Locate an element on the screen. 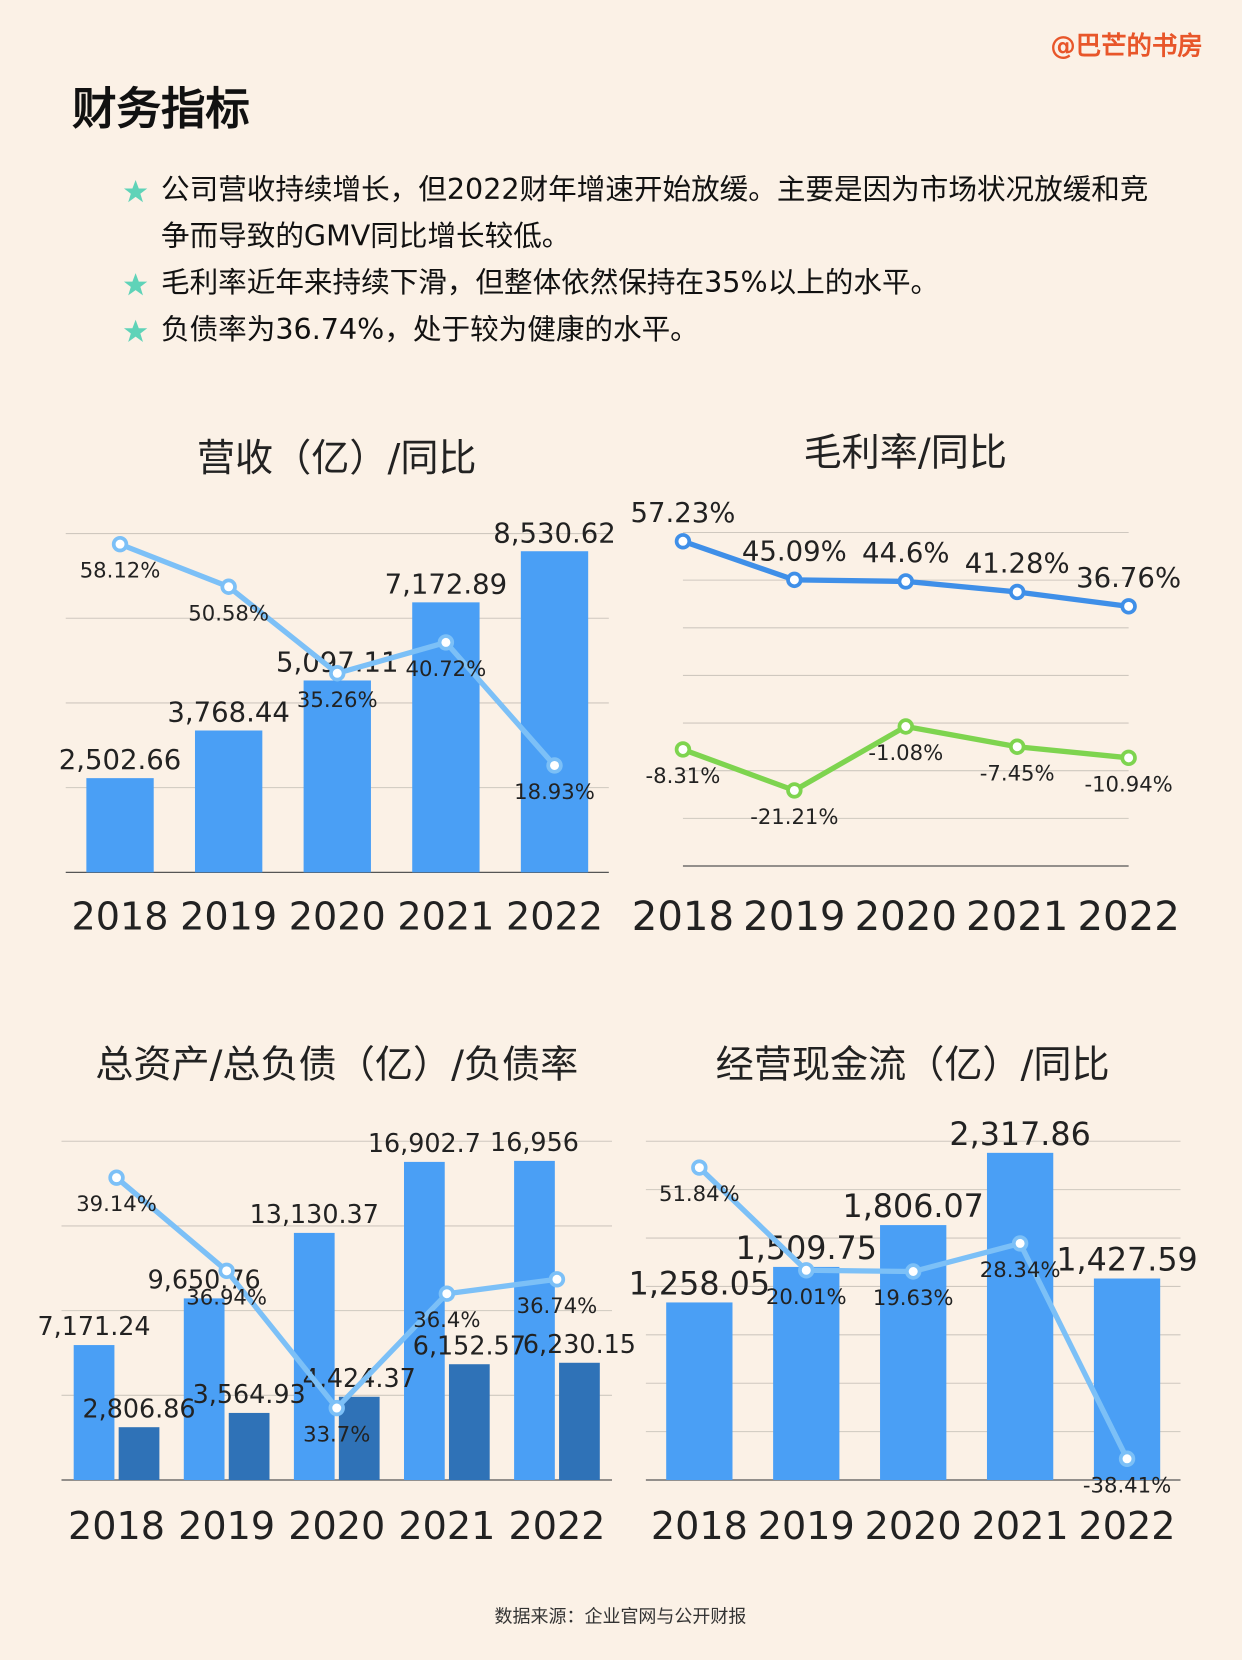 This screenshot has width=1242, height=1660. bullet-text: 负债率为36.74%，处于较为健康的水平。 is located at coordinates (430, 330).